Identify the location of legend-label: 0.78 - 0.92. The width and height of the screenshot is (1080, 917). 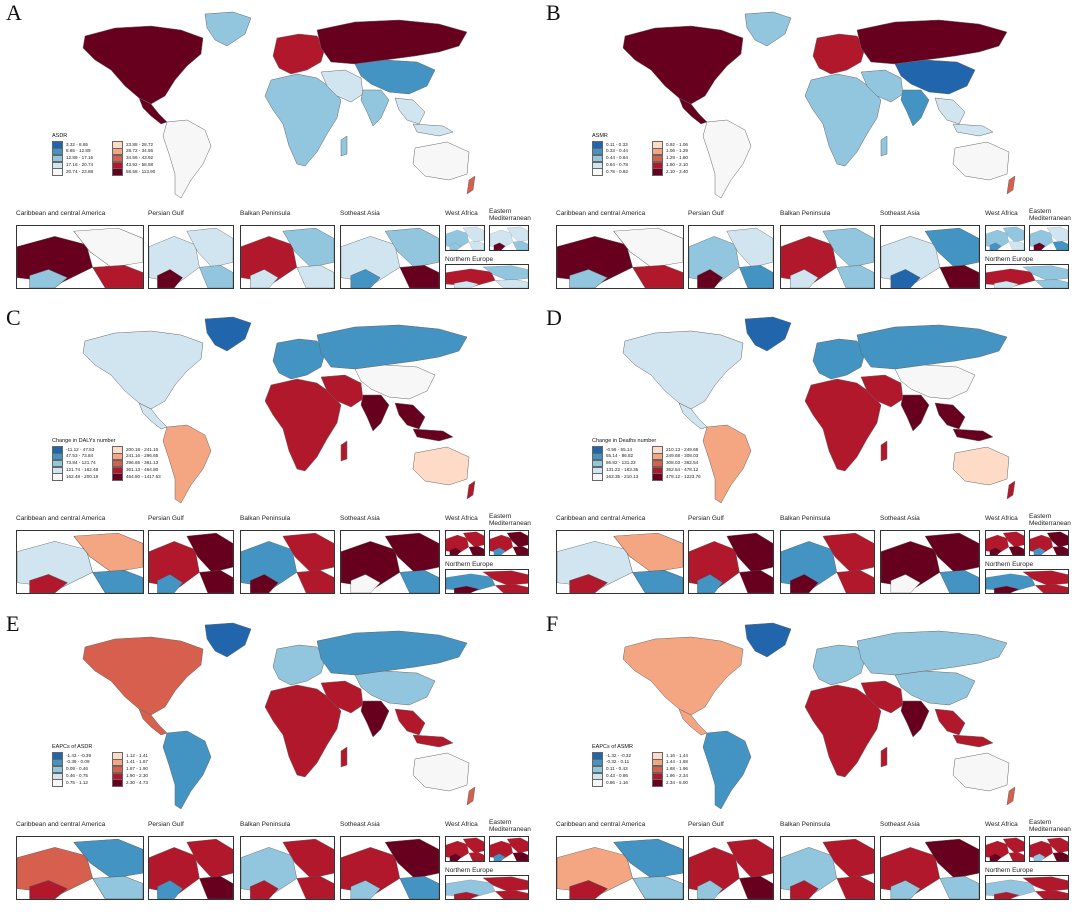
(617, 171).